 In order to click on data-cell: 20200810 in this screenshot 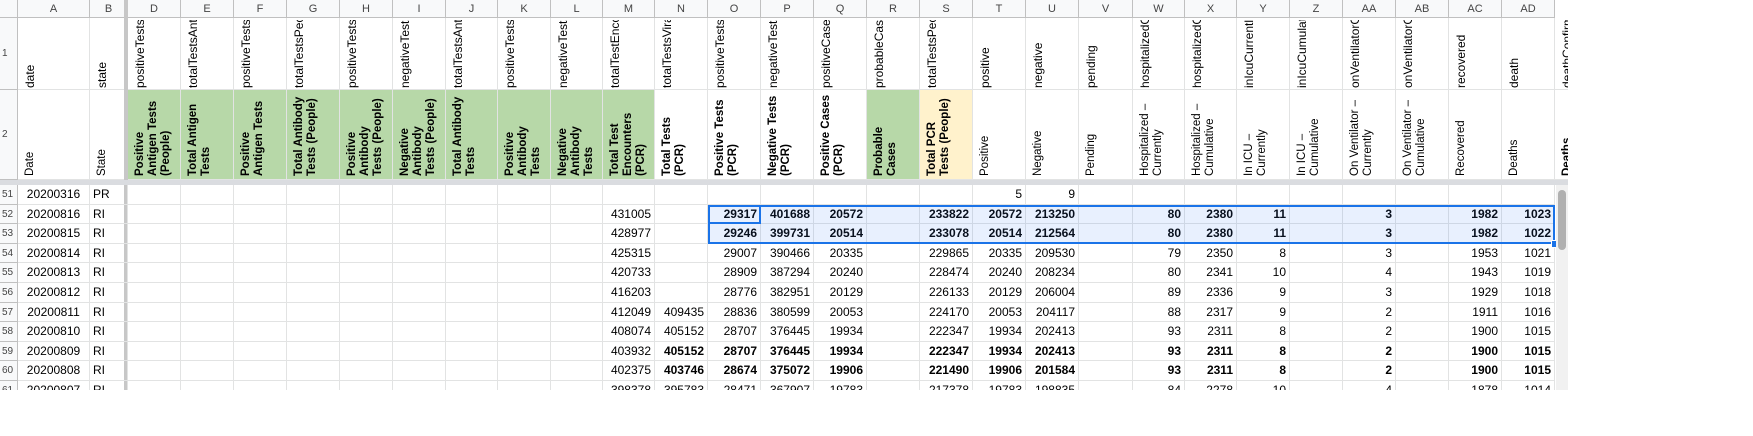, I will do `click(54, 332)`.